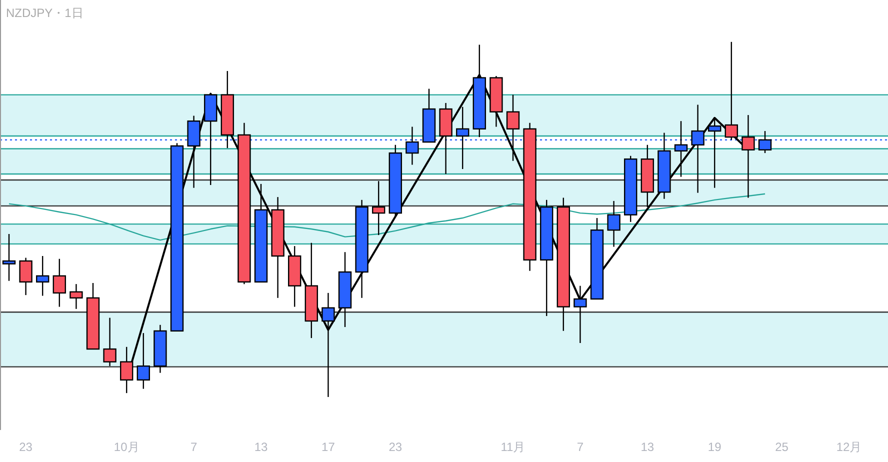  What do you see at coordinates (781, 447) in the screenshot?
I see `x-tick: 25` at bounding box center [781, 447].